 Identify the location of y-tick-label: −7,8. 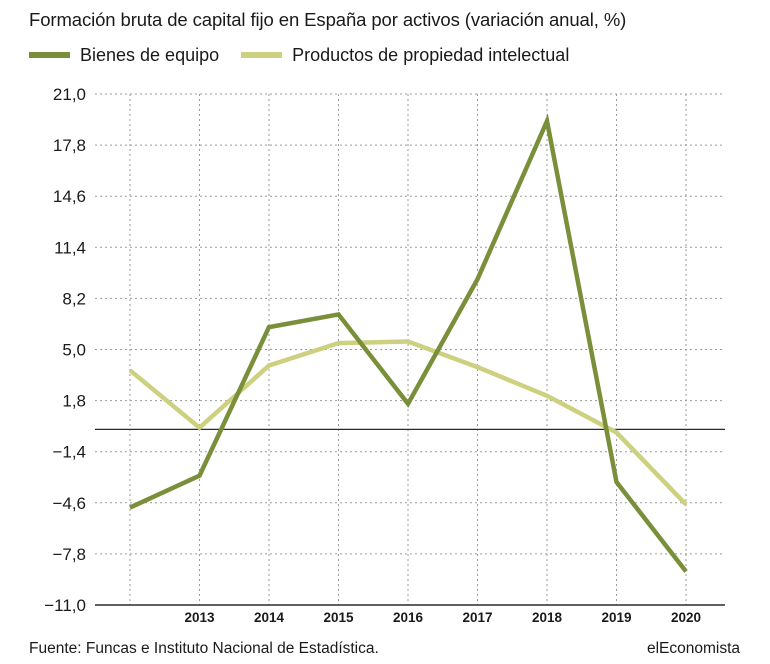
(69, 554).